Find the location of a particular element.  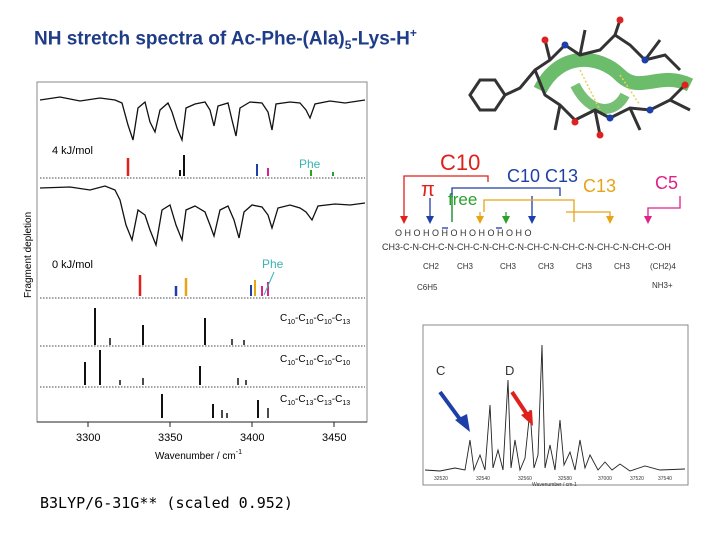

title-text-after: -Lys-H is located at coordinates (380, 39).